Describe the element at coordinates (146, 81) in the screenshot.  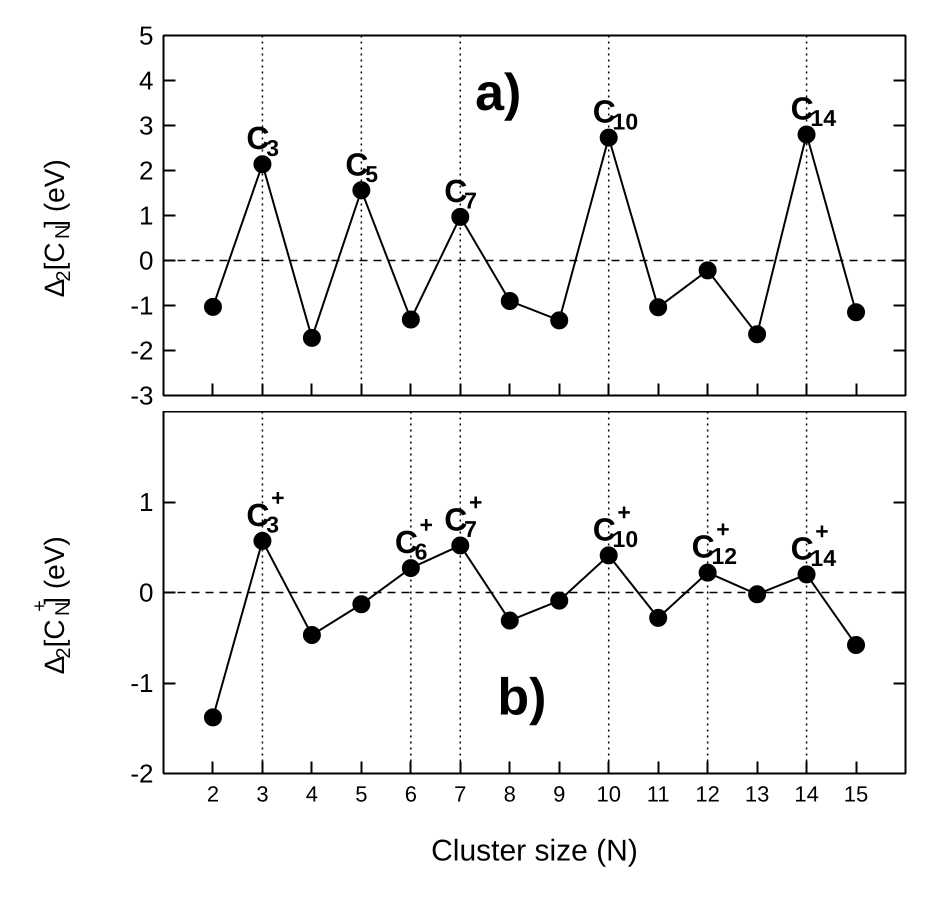
I see `y-tick-label: 4` at that location.